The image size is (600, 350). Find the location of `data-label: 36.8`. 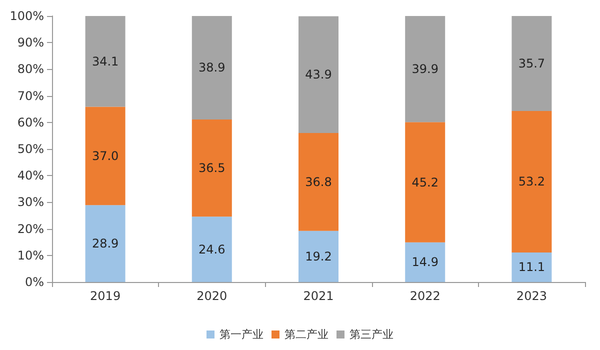

data-label: 36.8 is located at coordinates (318, 181).